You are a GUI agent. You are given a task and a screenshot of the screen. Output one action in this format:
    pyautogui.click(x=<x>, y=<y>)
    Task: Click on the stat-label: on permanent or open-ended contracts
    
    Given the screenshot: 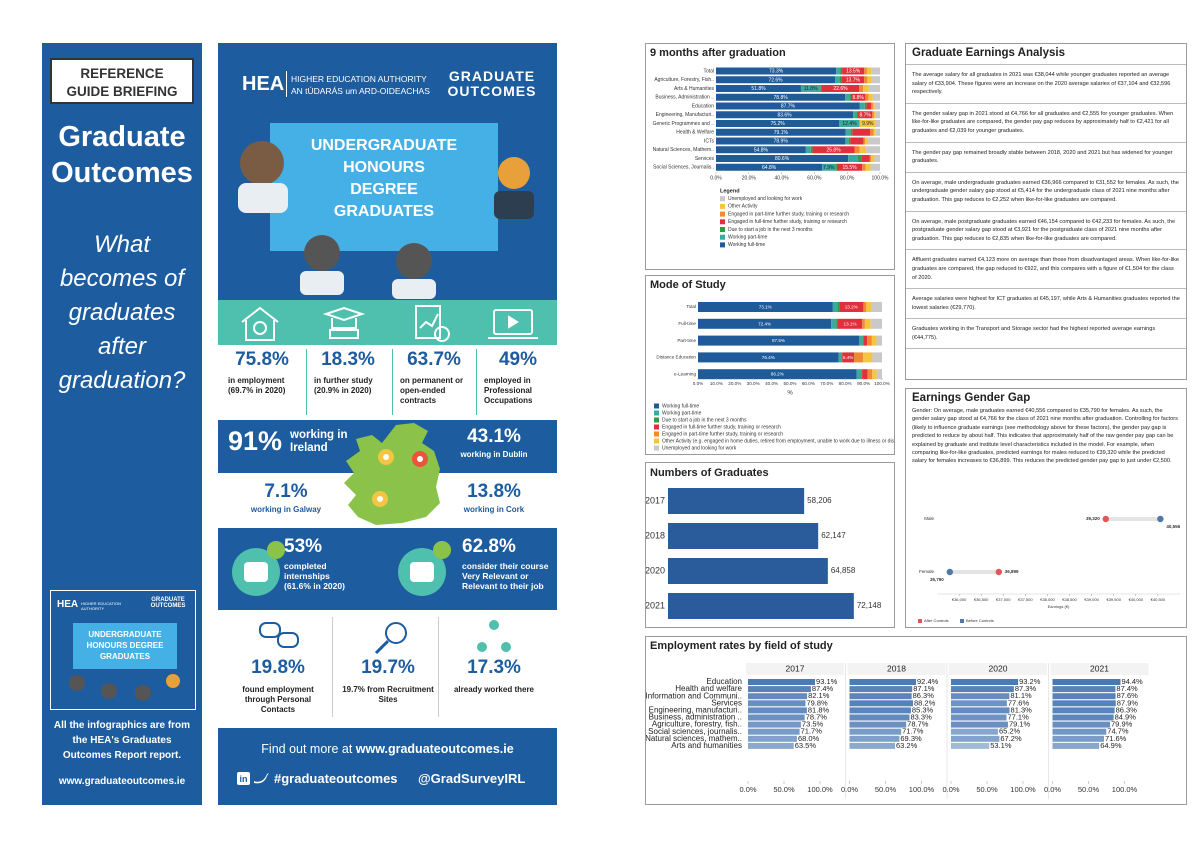 What is the action you would take?
    pyautogui.click(x=432, y=390)
    